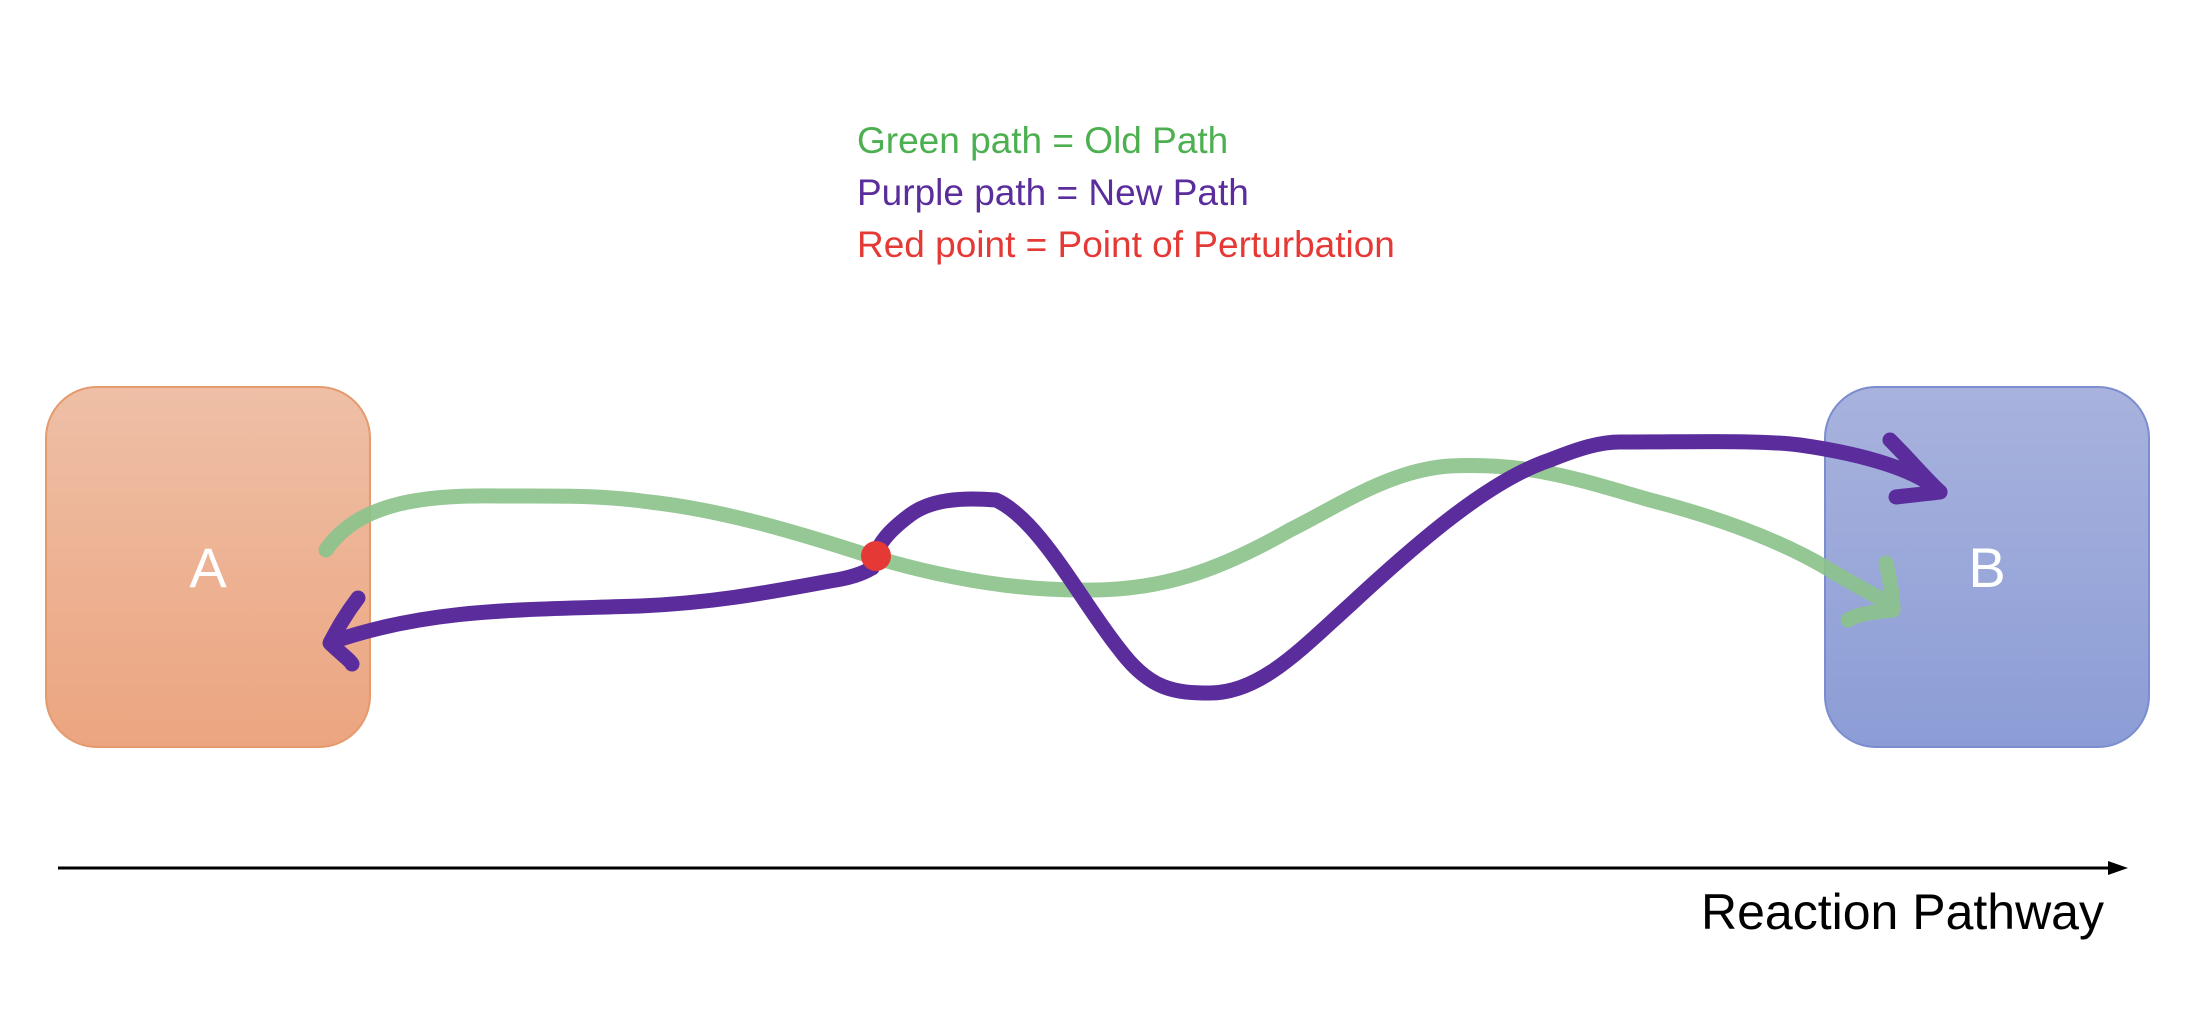 The width and height of the screenshot is (2196, 1018). Describe the element at coordinates (1053, 192) in the screenshot. I see `legend-purple-entry: Purple path = New Path` at that location.